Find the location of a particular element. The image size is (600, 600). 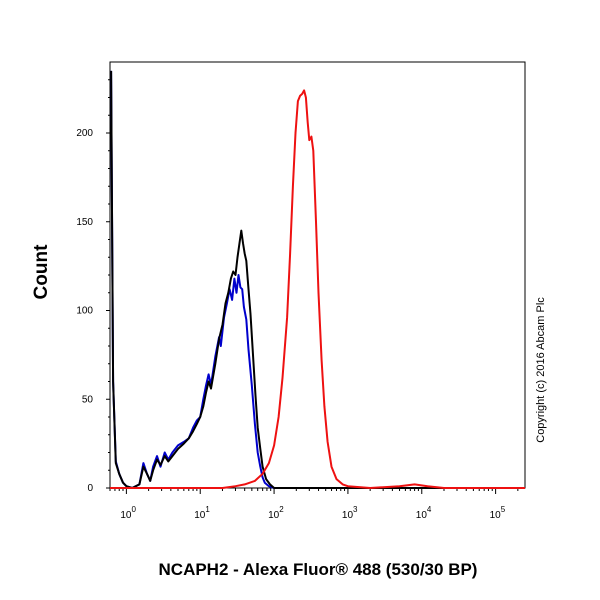

x-tick-label: 10³ is located at coordinates (350, 513).